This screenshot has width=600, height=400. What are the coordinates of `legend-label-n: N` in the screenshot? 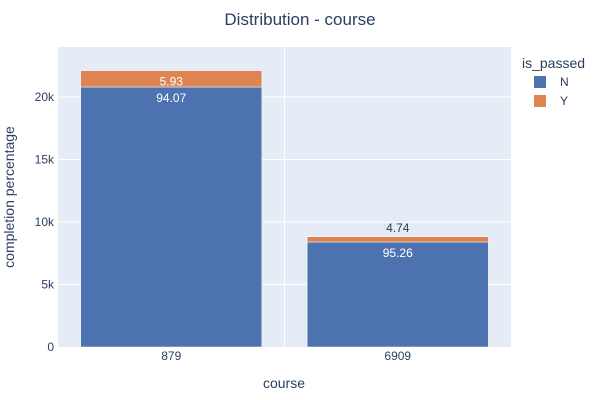 It's located at (564, 82).